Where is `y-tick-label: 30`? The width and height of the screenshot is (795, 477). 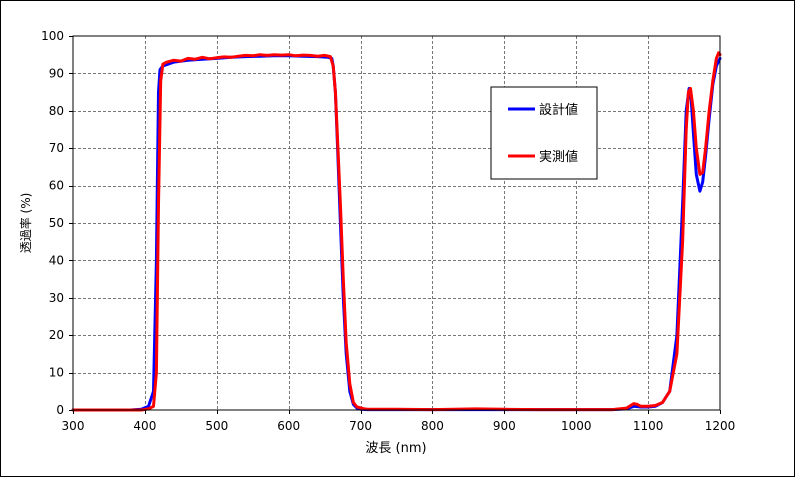
y-tick-label: 30 is located at coordinates (56, 298).